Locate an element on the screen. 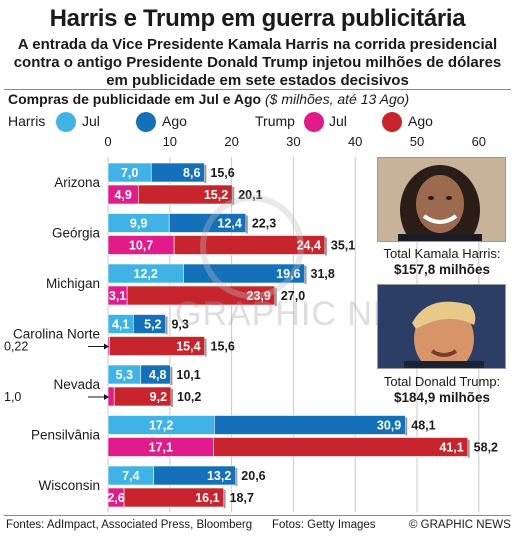  harris-total-caption: Total Kamala Harris: $157,8 milhões is located at coordinates (442, 262).